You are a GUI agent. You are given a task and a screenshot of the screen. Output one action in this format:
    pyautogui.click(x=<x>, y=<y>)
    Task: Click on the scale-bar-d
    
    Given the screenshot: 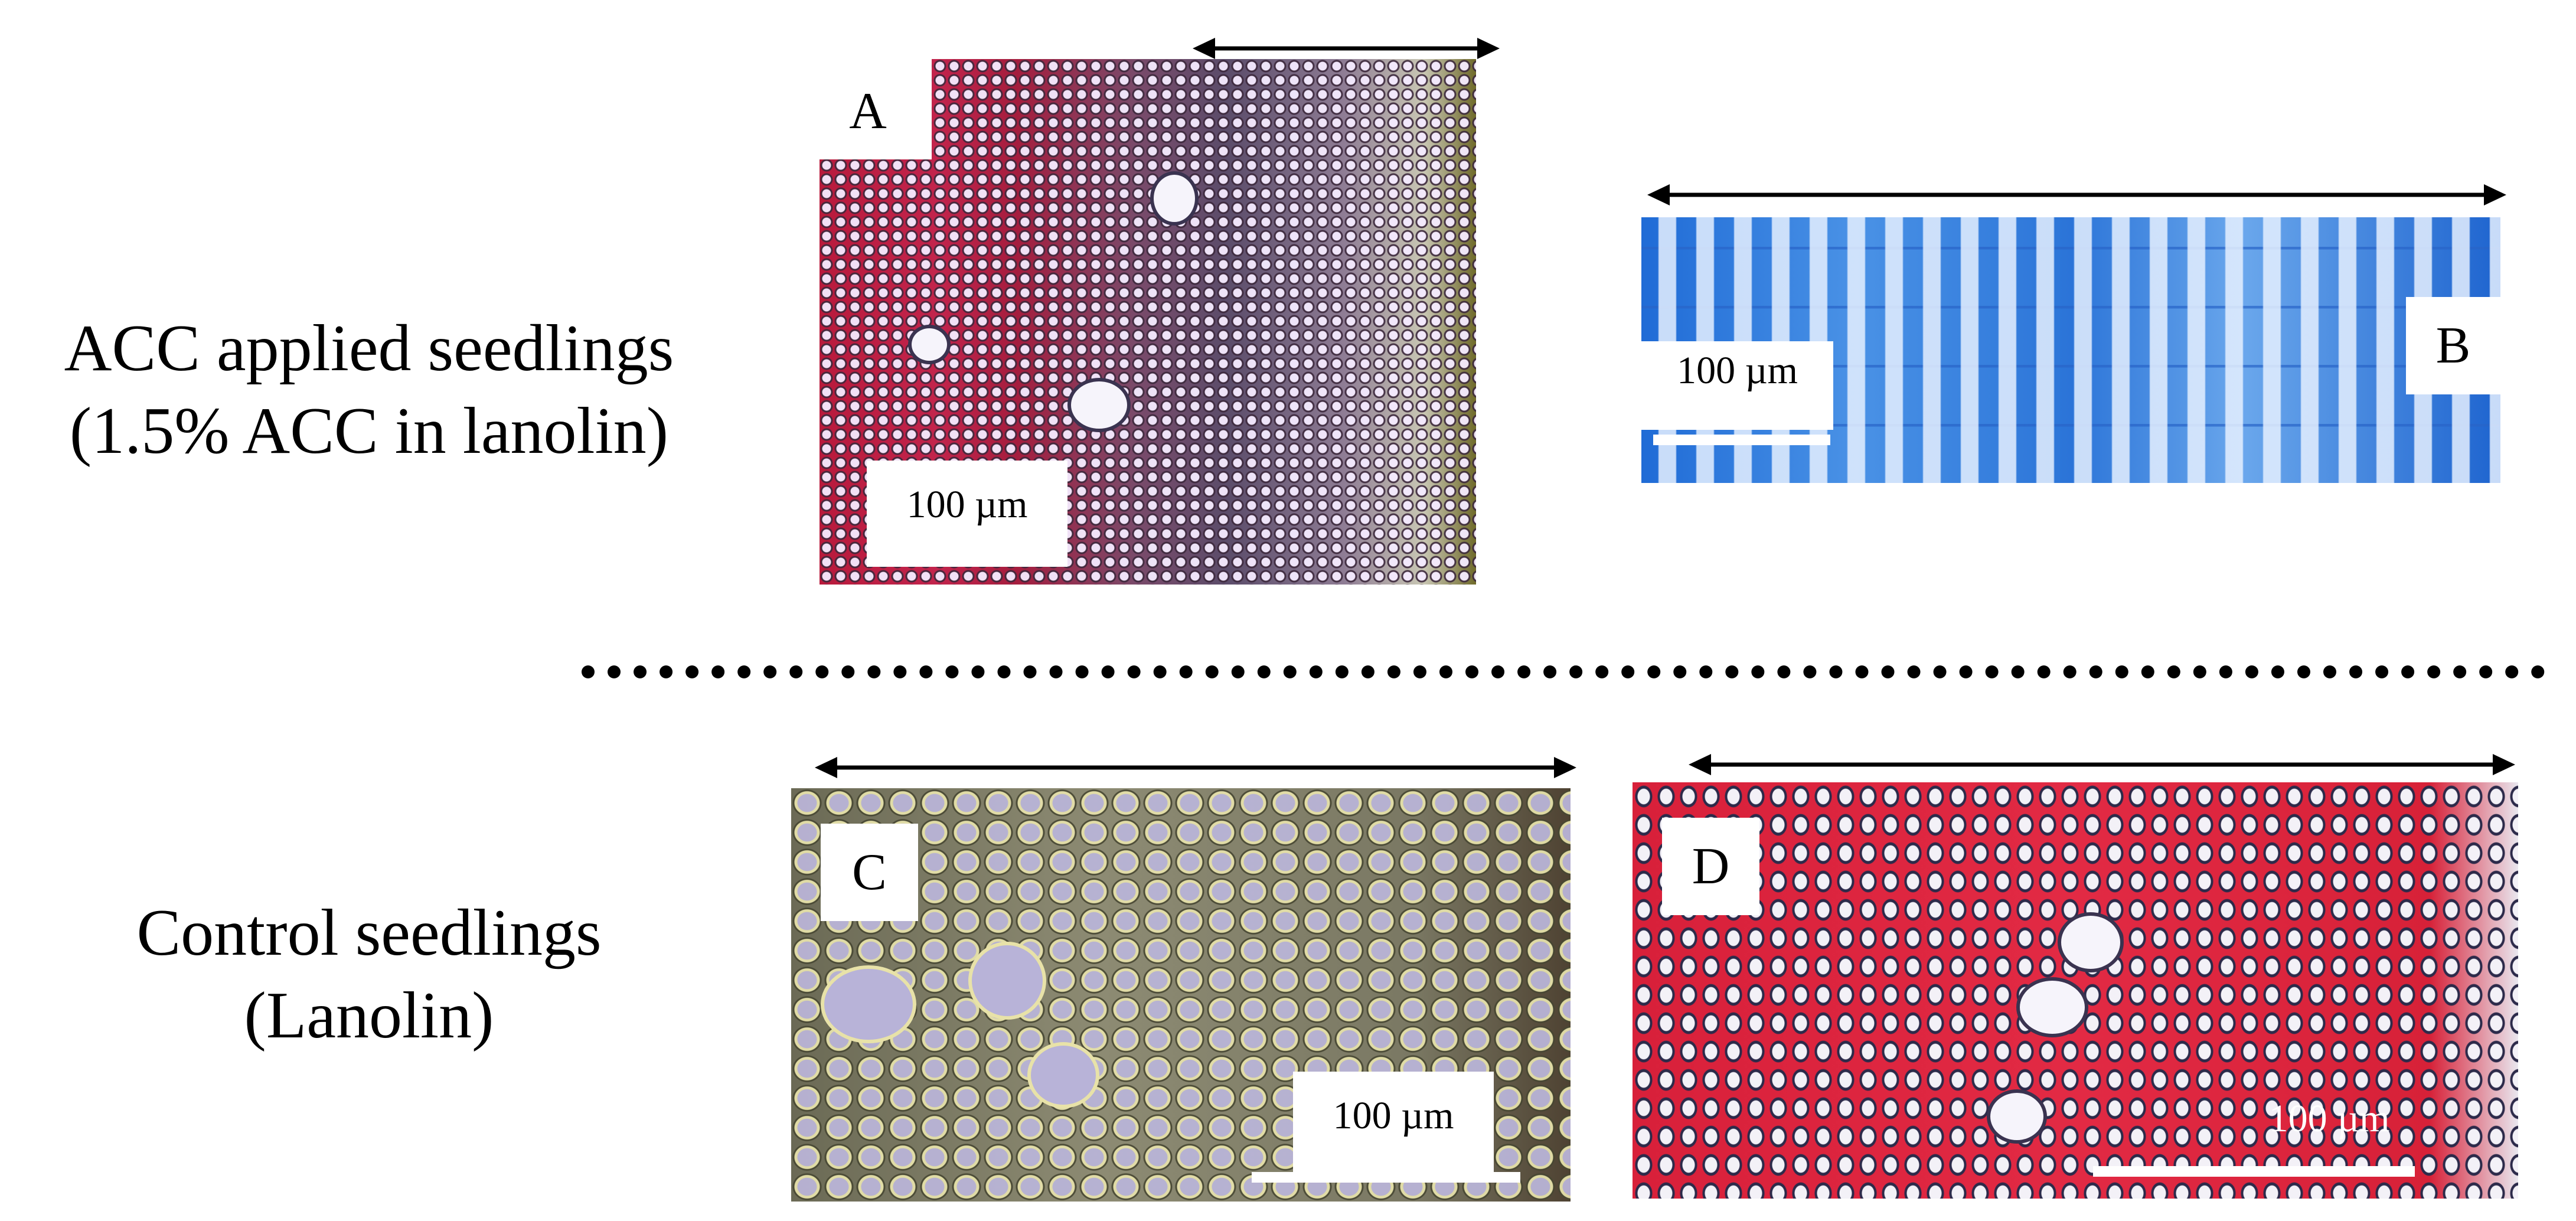 What is the action you would take?
    pyautogui.click(x=2254, y=1171)
    